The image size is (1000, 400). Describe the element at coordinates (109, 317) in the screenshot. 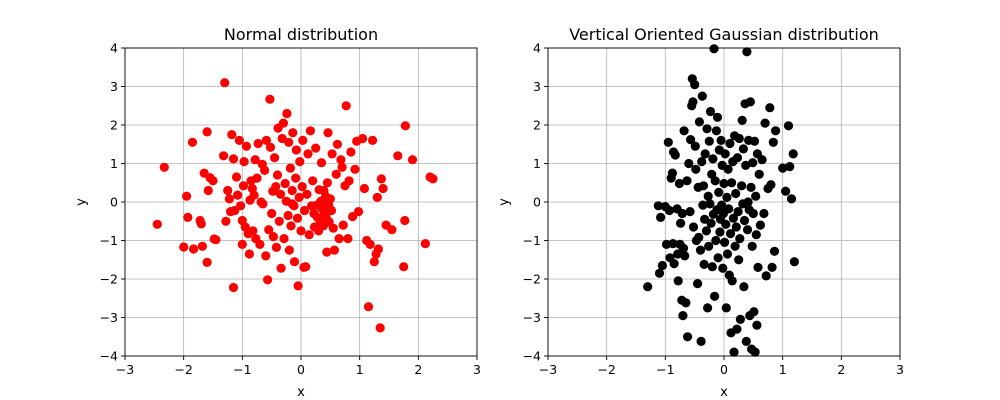

I see `y-tick-label: −3` at that location.